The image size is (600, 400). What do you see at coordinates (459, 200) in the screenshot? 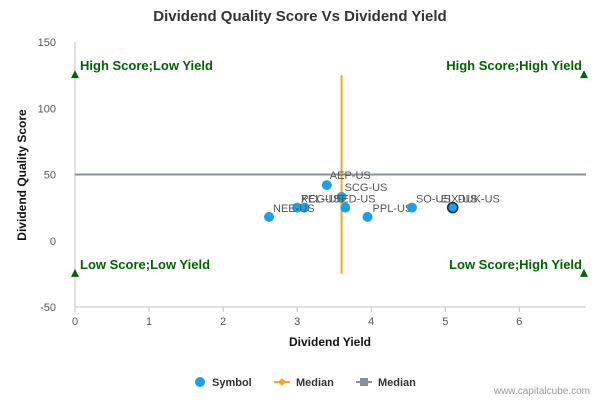
I see `point-label: EIX-US` at bounding box center [459, 200].